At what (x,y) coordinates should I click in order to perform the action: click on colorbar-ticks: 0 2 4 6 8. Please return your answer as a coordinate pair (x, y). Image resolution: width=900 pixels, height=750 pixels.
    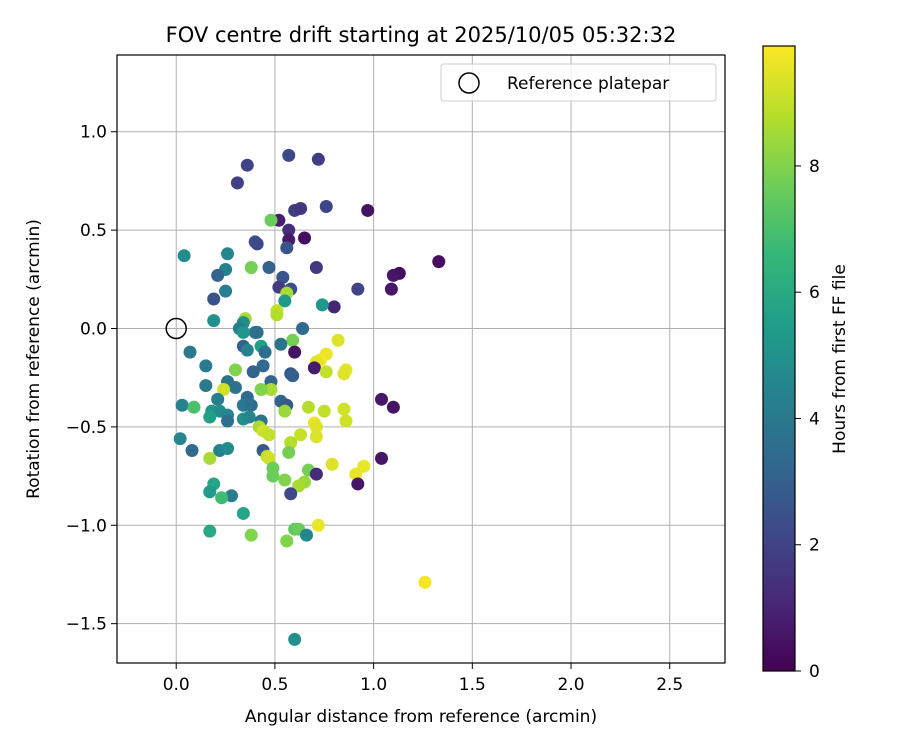
    Looking at the image, I should click on (807, 419).